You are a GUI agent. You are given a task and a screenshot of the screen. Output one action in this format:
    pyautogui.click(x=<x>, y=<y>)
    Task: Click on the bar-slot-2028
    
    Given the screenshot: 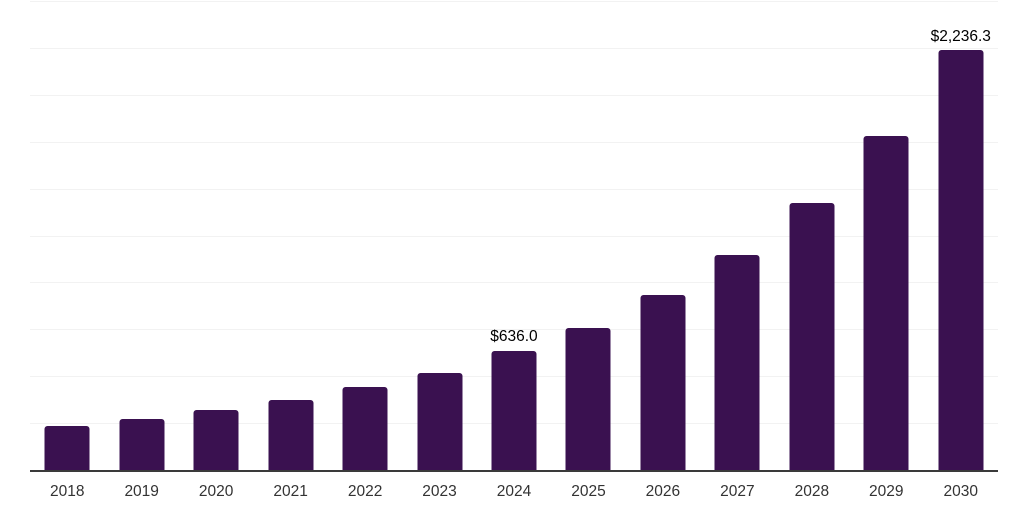 What is the action you would take?
    pyautogui.click(x=812, y=235)
    